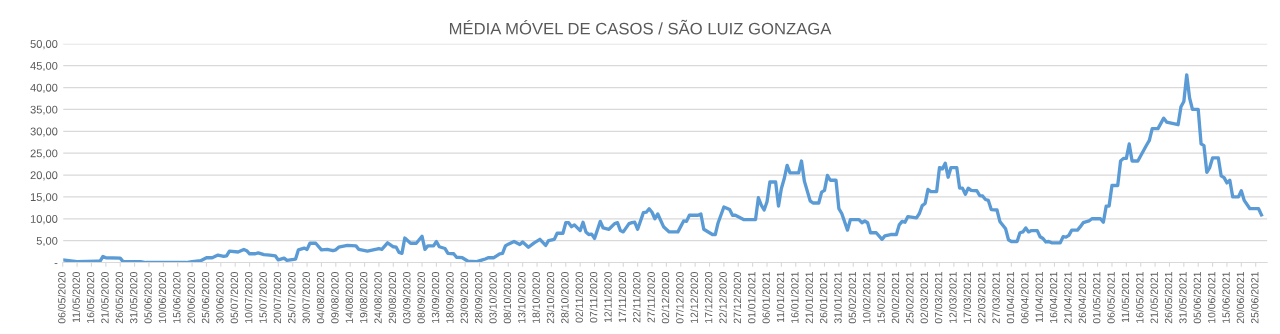 The image size is (1280, 334). Describe the element at coordinates (378, 297) in the screenshot. I see `x-tick-label: 24/08/2020` at that location.